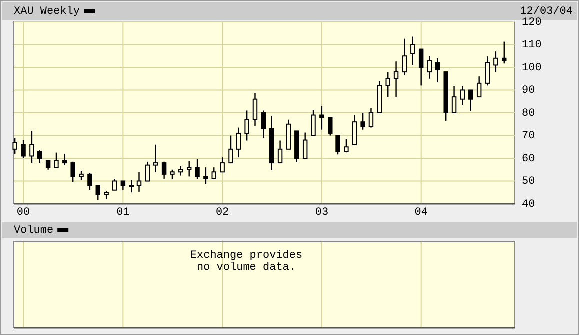 This screenshot has height=335, width=579. What do you see at coordinates (223, 213) in the screenshot?
I see `x-tick-label: 02` at bounding box center [223, 213].